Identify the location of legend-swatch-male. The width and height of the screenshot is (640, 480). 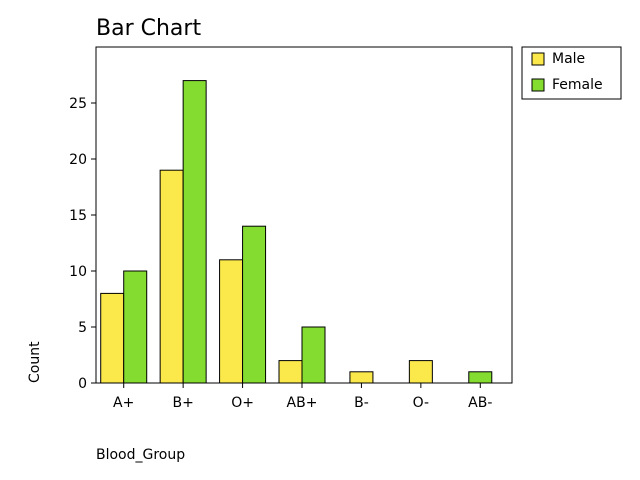
(538, 59).